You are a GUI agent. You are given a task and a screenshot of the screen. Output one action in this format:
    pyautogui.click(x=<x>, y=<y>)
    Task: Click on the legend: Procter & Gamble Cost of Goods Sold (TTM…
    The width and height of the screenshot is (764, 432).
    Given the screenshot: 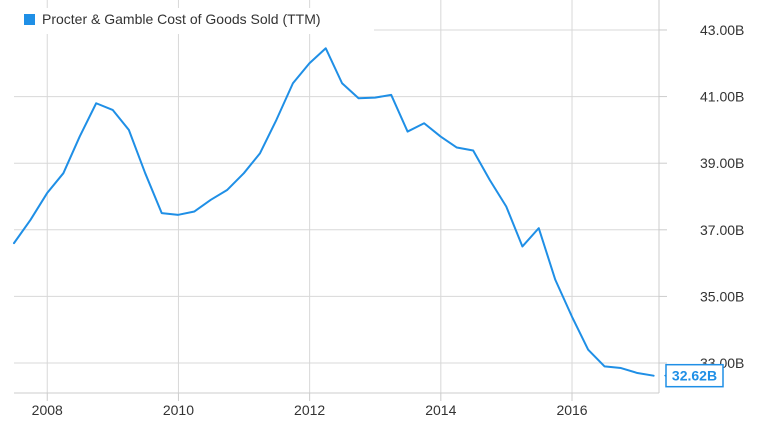 What is the action you would take?
    pyautogui.click(x=194, y=21)
    